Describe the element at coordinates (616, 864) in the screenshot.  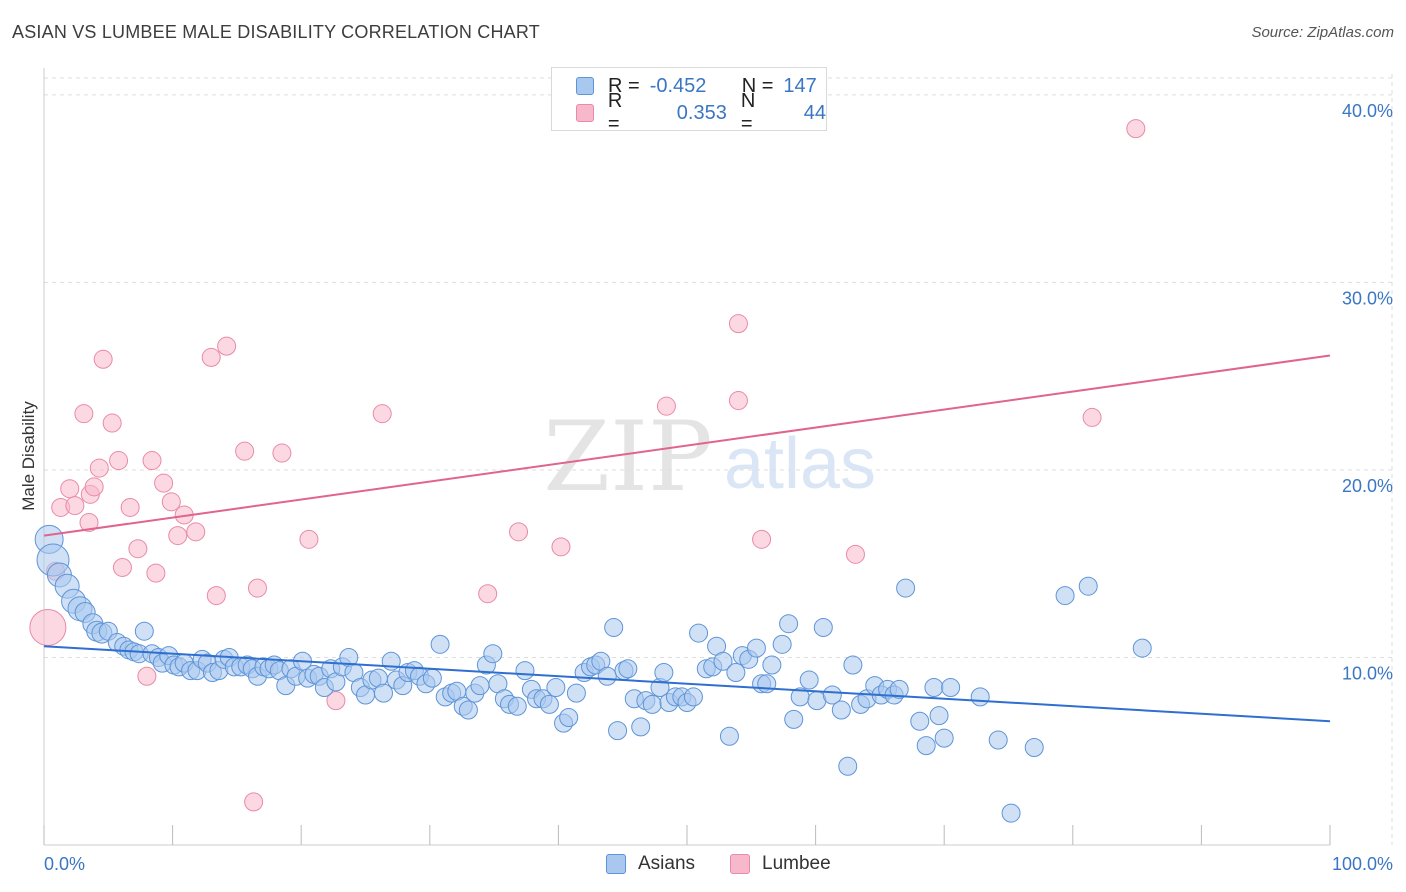
I see `asians-legend-swatch` at that location.